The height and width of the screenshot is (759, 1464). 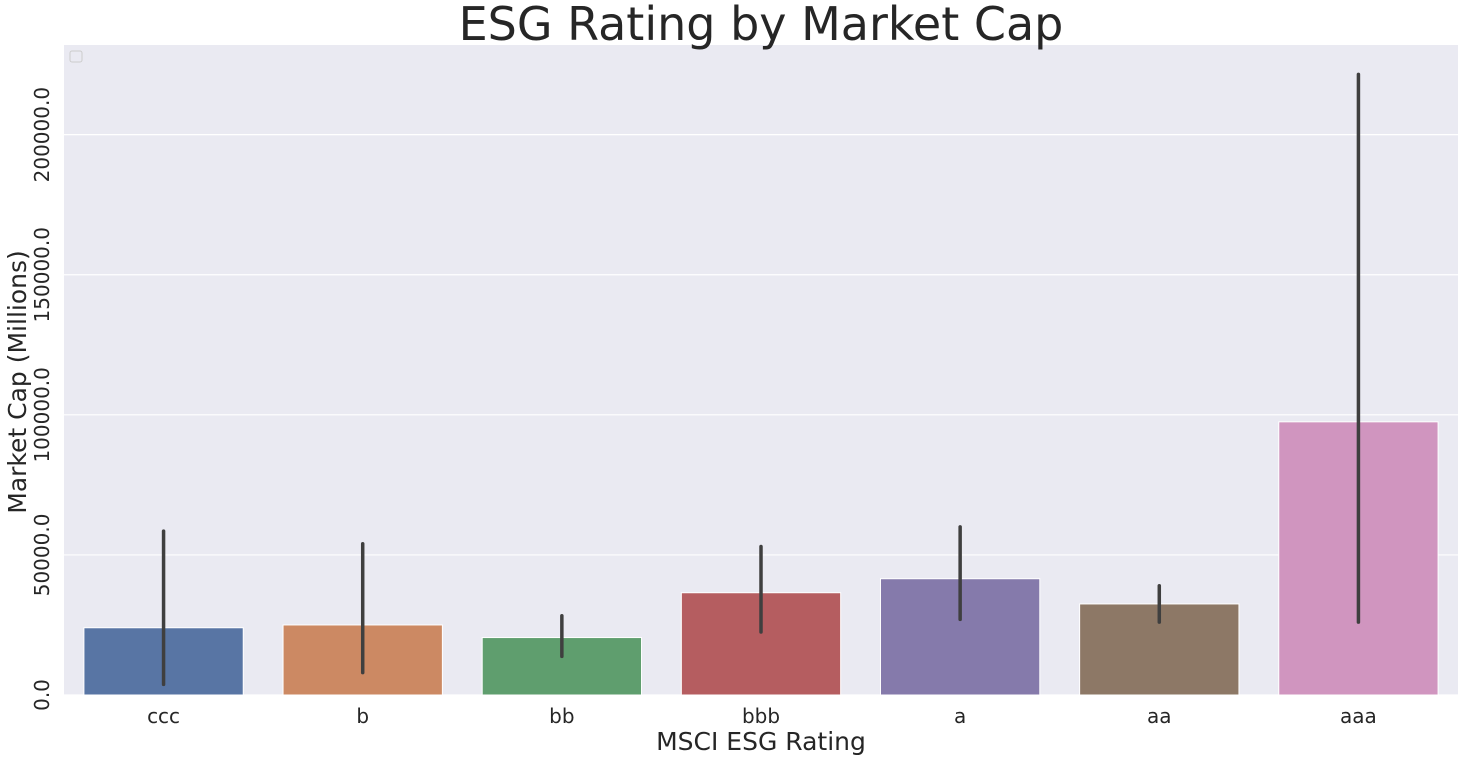 What do you see at coordinates (42, 695) in the screenshot?
I see `y-tick-label: 0.0` at bounding box center [42, 695].